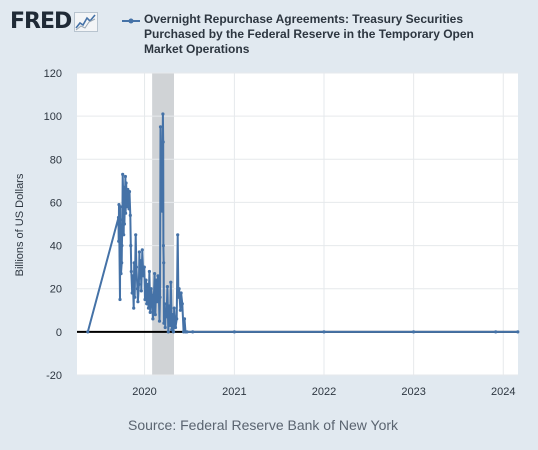  I want to click on y-tick-label: 120, so click(53, 74).